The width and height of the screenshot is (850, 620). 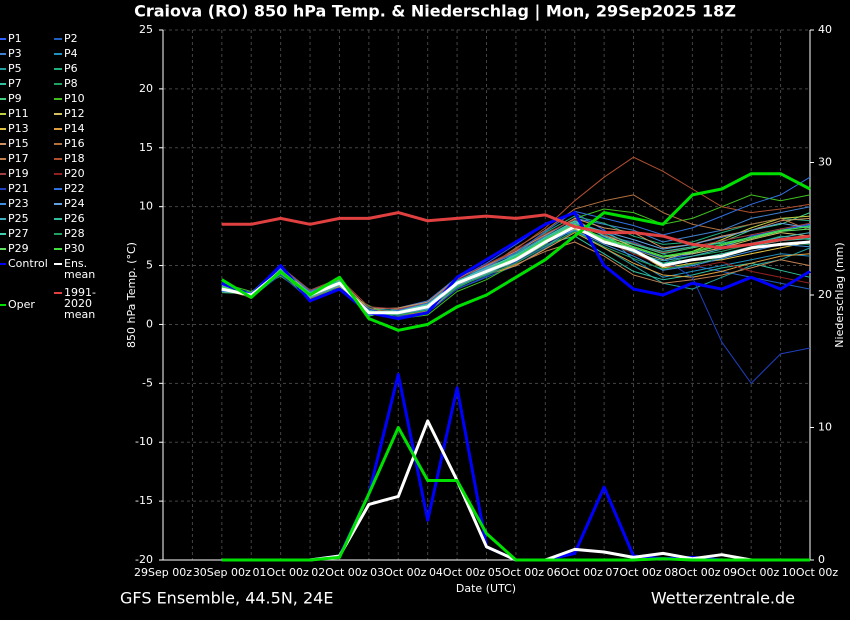 I want to click on legend-label: P15, so click(x=18, y=143).